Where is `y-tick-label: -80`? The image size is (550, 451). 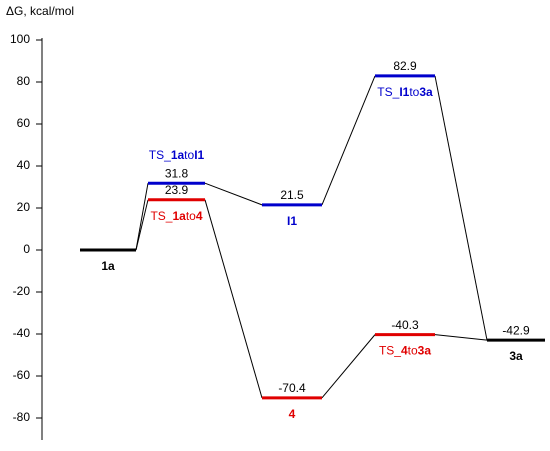
y-tick-label: -80 is located at coordinates (22, 417).